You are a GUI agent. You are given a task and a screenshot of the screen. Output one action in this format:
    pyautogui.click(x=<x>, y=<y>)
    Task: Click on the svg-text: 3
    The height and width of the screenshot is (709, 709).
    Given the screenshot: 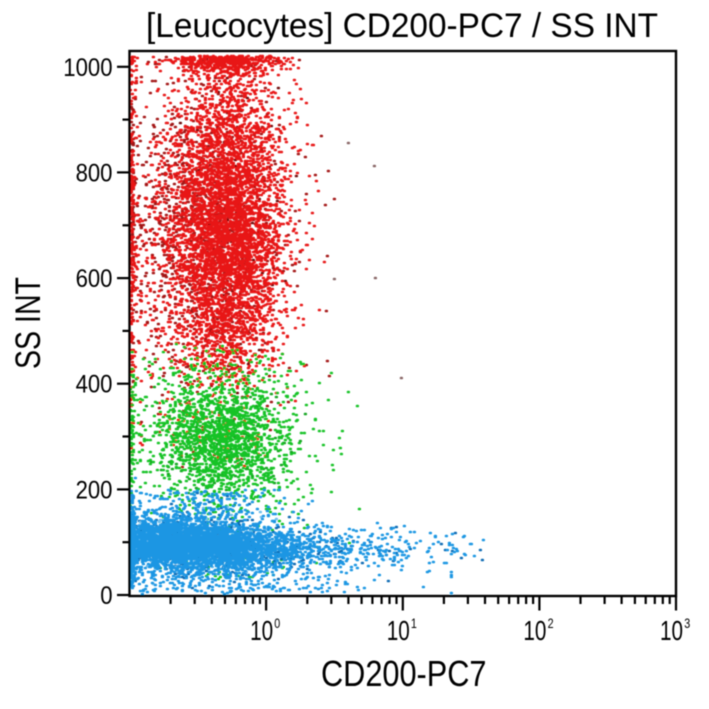 What is the action you would take?
    pyautogui.click(x=687, y=623)
    